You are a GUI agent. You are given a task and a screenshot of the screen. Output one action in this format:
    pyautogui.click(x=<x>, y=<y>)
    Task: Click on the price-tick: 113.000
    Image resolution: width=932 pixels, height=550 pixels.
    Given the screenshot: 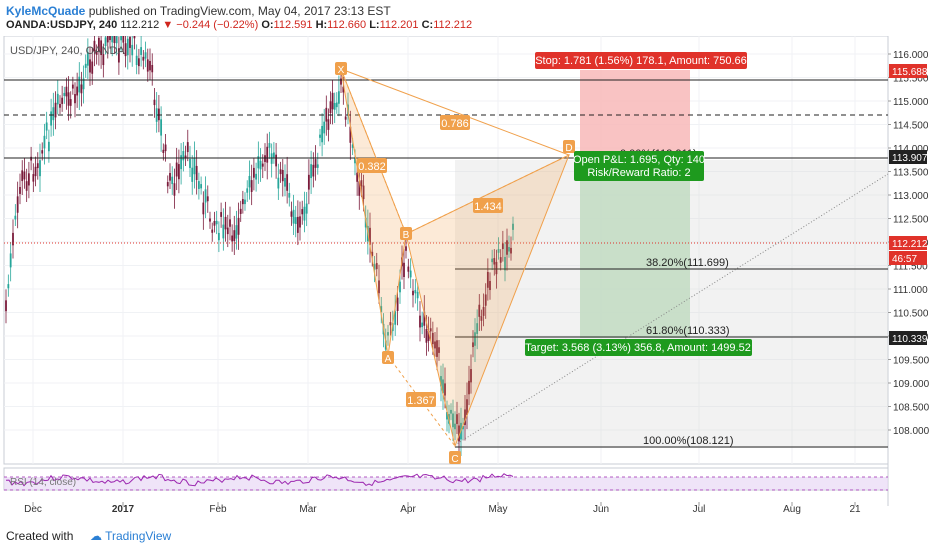 What is the action you would take?
    pyautogui.click(x=911, y=196)
    